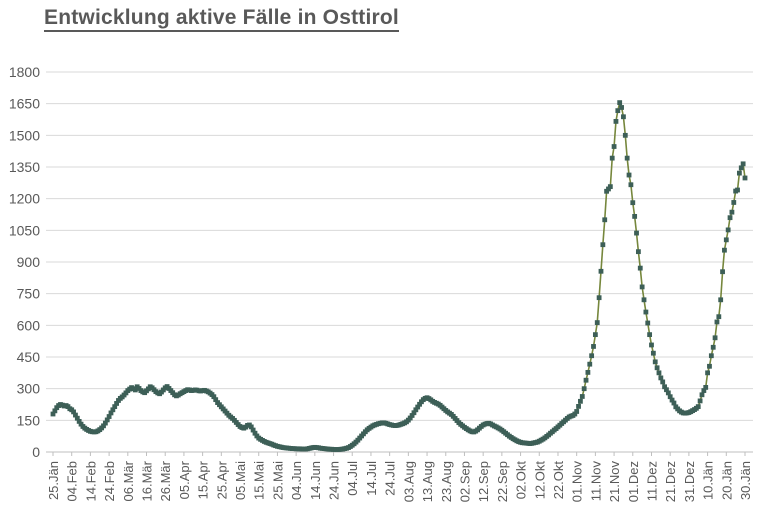 The image size is (768, 528). I want to click on x-tick-label: 15.Mai, so click(259, 480).